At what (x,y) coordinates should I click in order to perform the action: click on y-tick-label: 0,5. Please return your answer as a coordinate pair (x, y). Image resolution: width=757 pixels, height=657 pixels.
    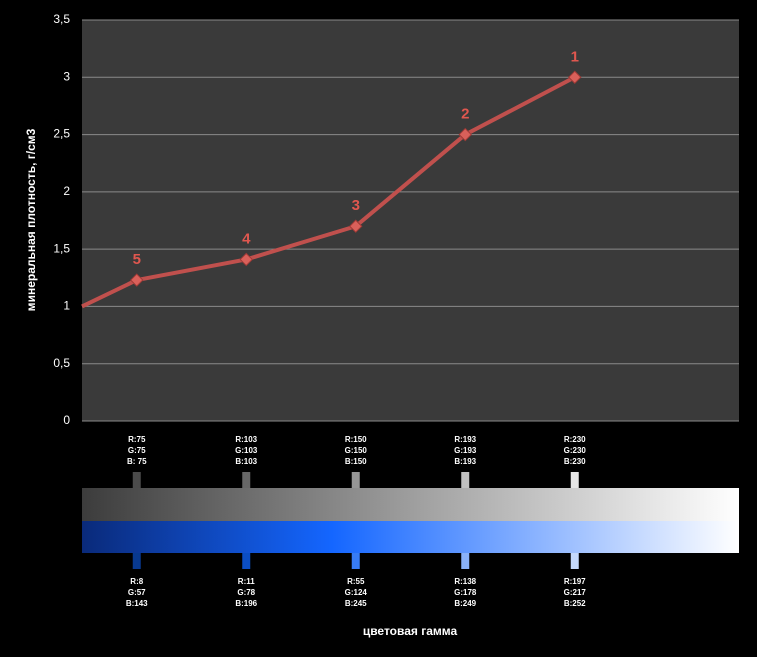
    Looking at the image, I should click on (61, 363).